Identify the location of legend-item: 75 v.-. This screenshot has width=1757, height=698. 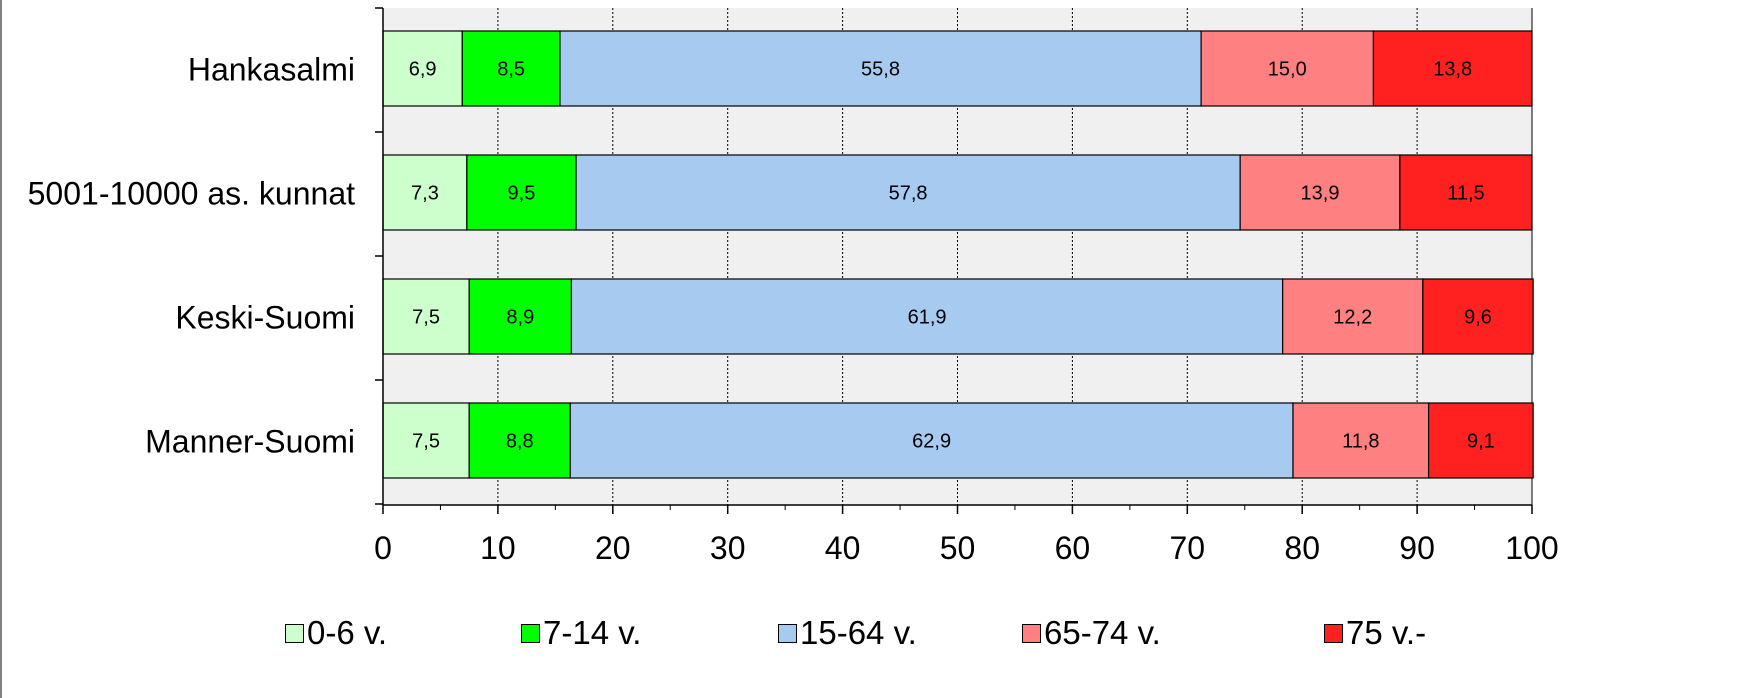
(1375, 633).